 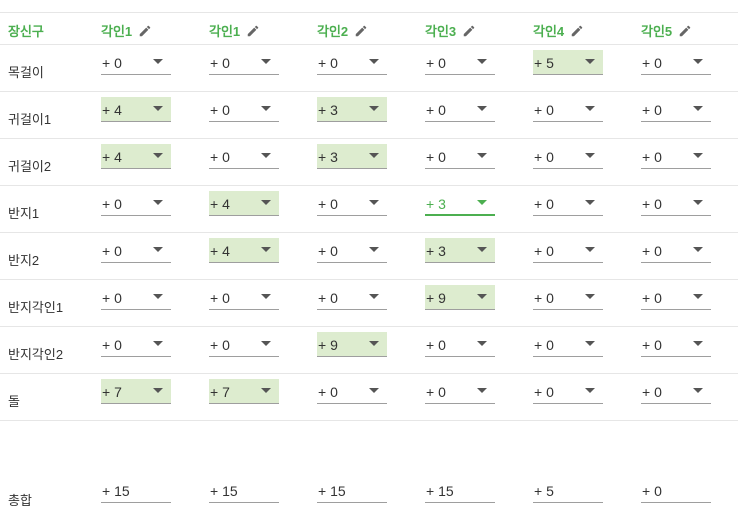 I want to click on row-label: 귀걸이1, so click(x=30, y=119).